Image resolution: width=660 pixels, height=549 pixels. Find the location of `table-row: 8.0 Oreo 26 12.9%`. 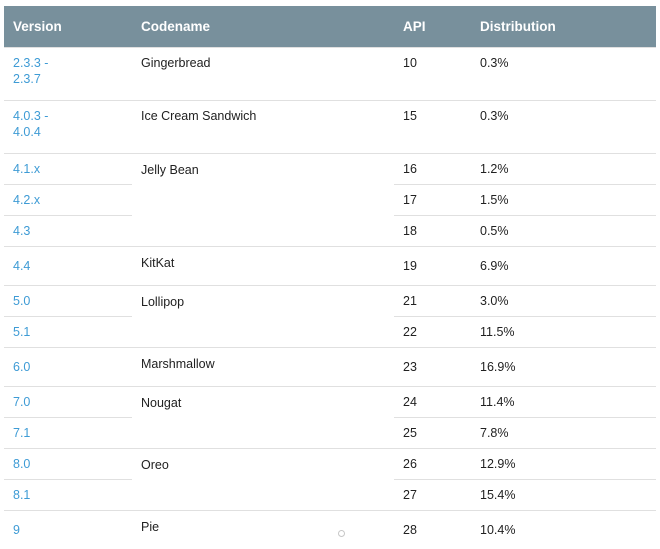

table-row: 8.0 Oreo 26 12.9% is located at coordinates (330, 464).